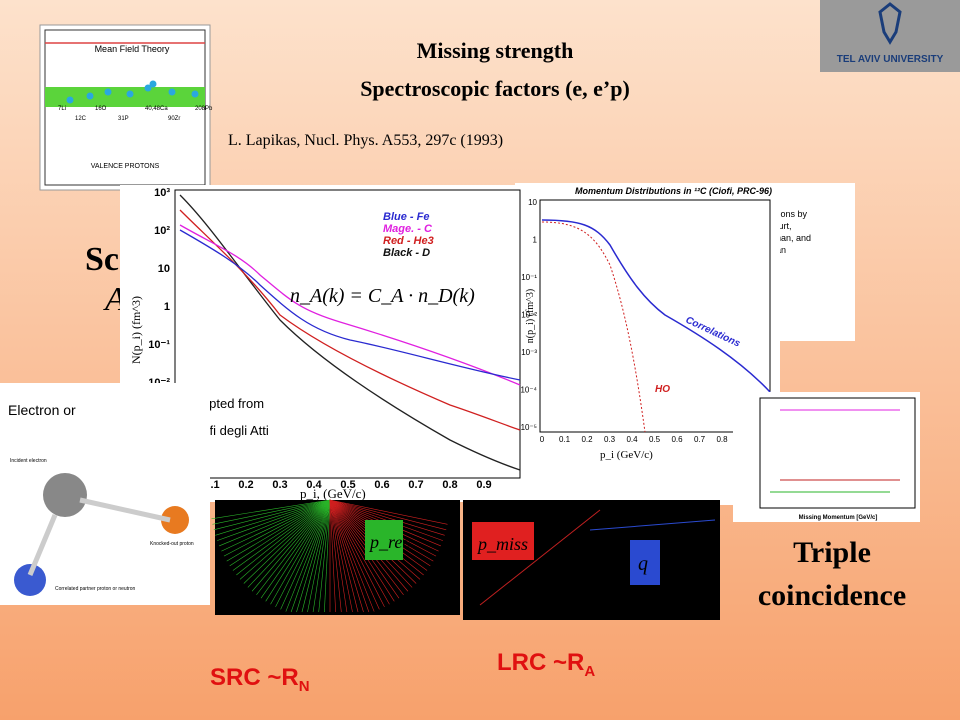  Describe the element at coordinates (172, 544) in the screenshot. I see `label: Knocked-out proton` at that location.